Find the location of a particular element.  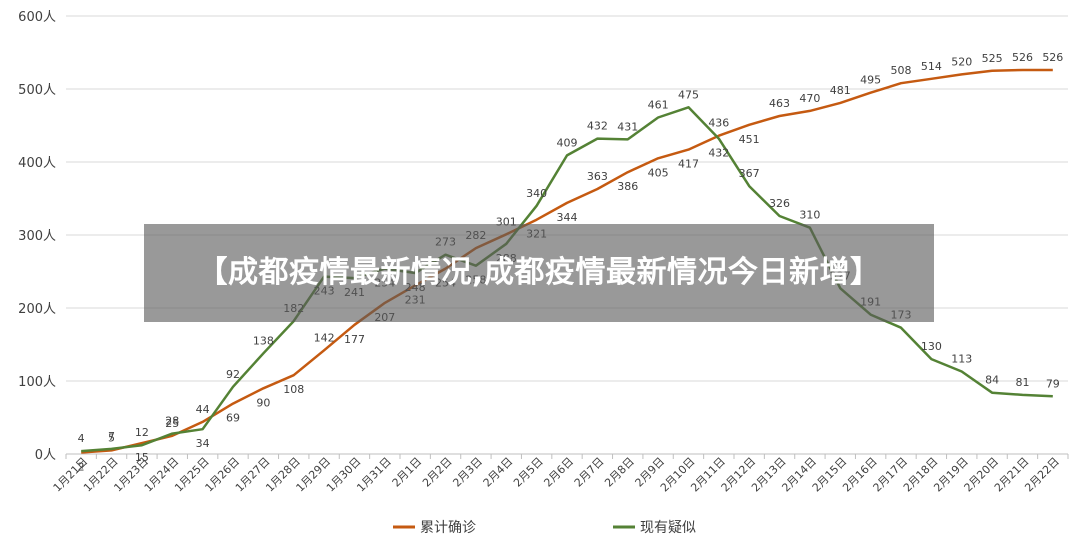

data-label-confirmed: 25 is located at coordinates (172, 423).